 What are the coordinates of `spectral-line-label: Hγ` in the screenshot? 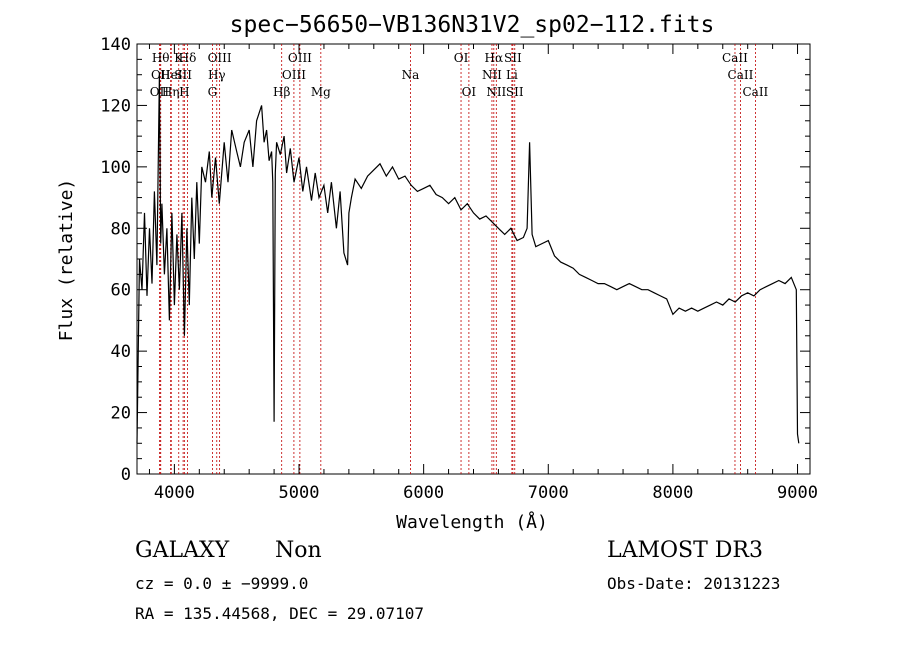 It's located at (217, 75).